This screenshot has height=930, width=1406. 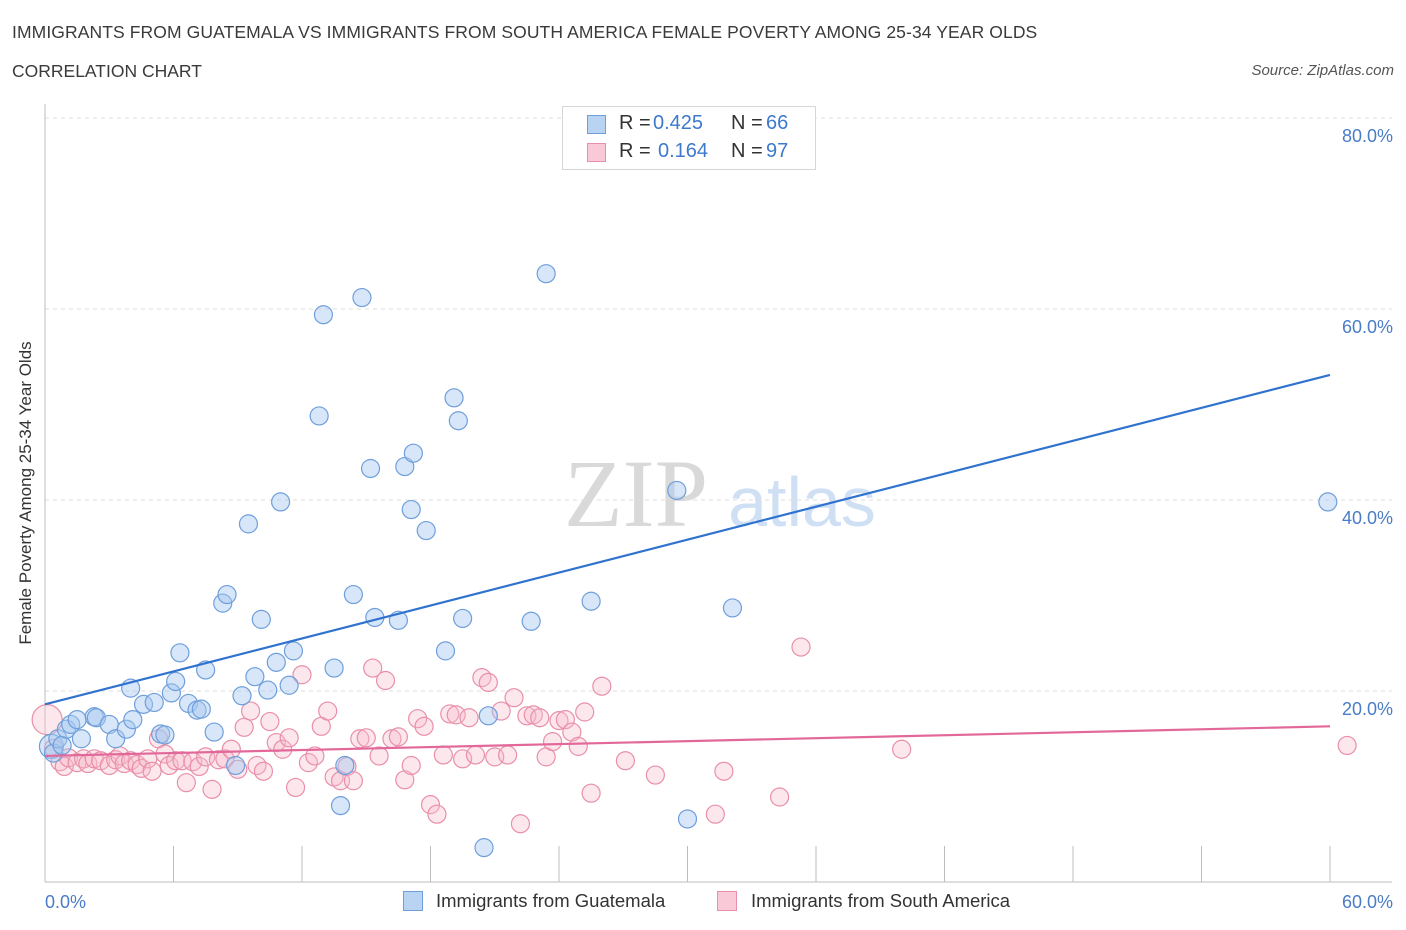 I want to click on chart-subtitle: CORRELATION CHART, so click(x=107, y=71).